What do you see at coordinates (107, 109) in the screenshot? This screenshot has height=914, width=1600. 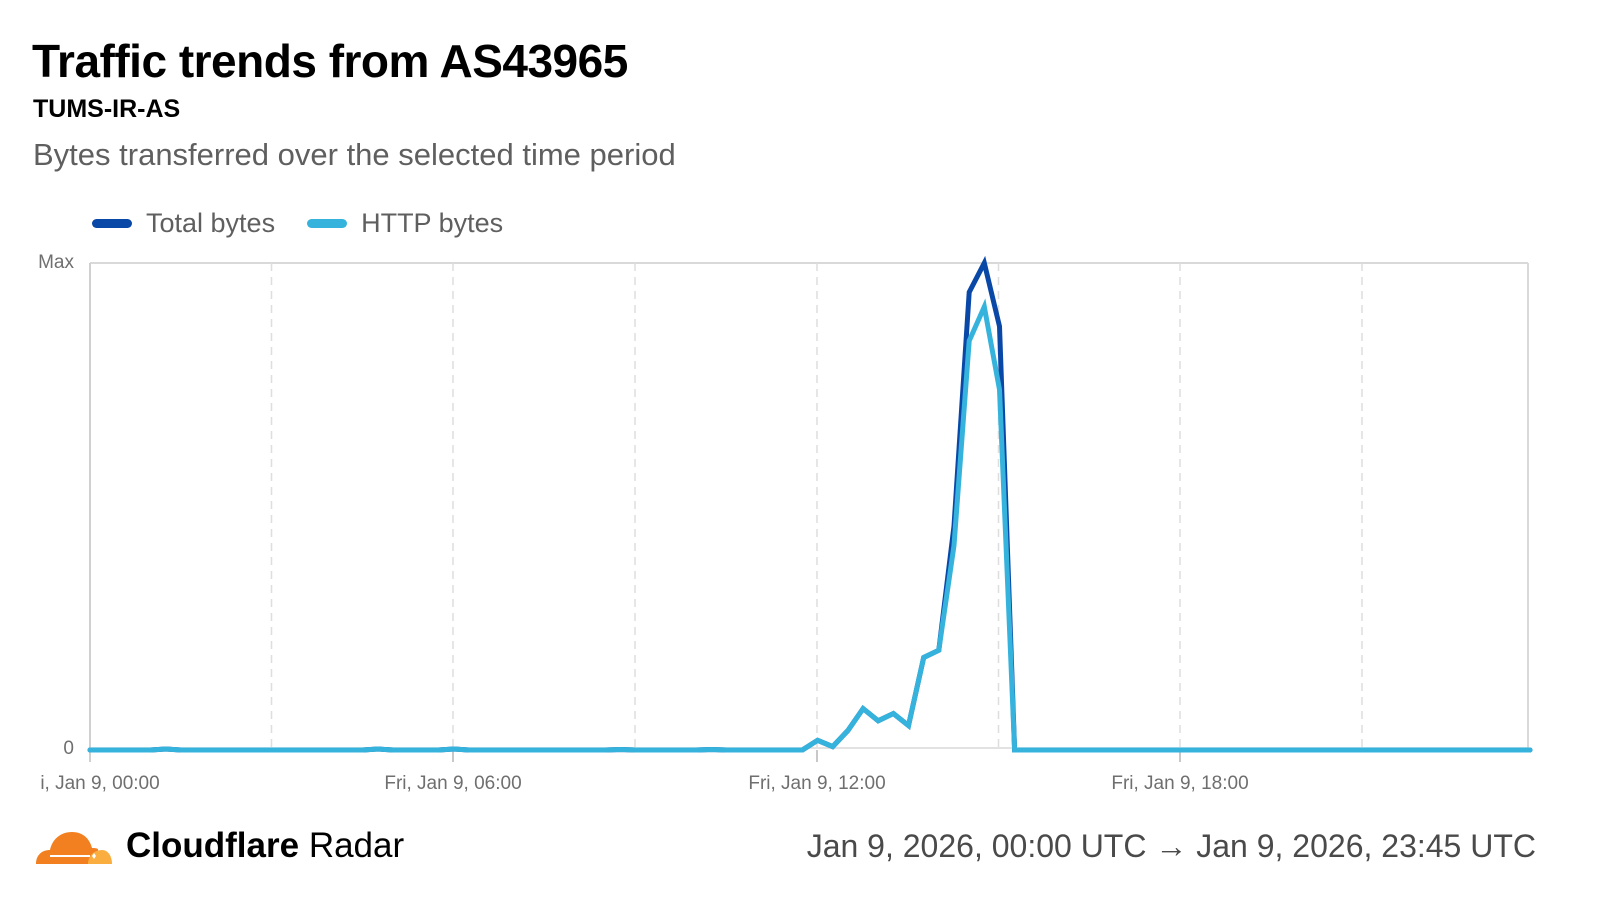 I see `asn-name: TUMS-IR-AS` at bounding box center [107, 109].